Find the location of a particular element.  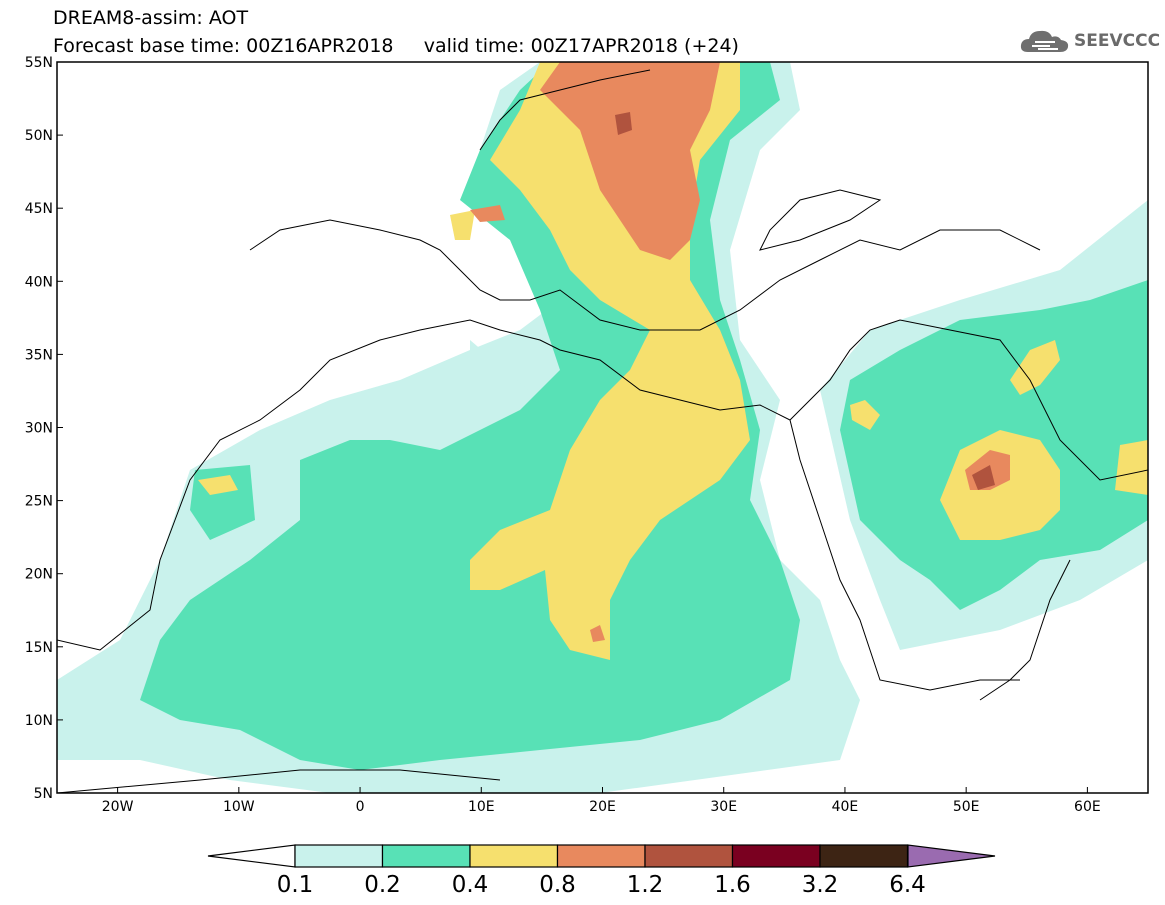

aot-band-1.2 is located at coordinates (805, 301).